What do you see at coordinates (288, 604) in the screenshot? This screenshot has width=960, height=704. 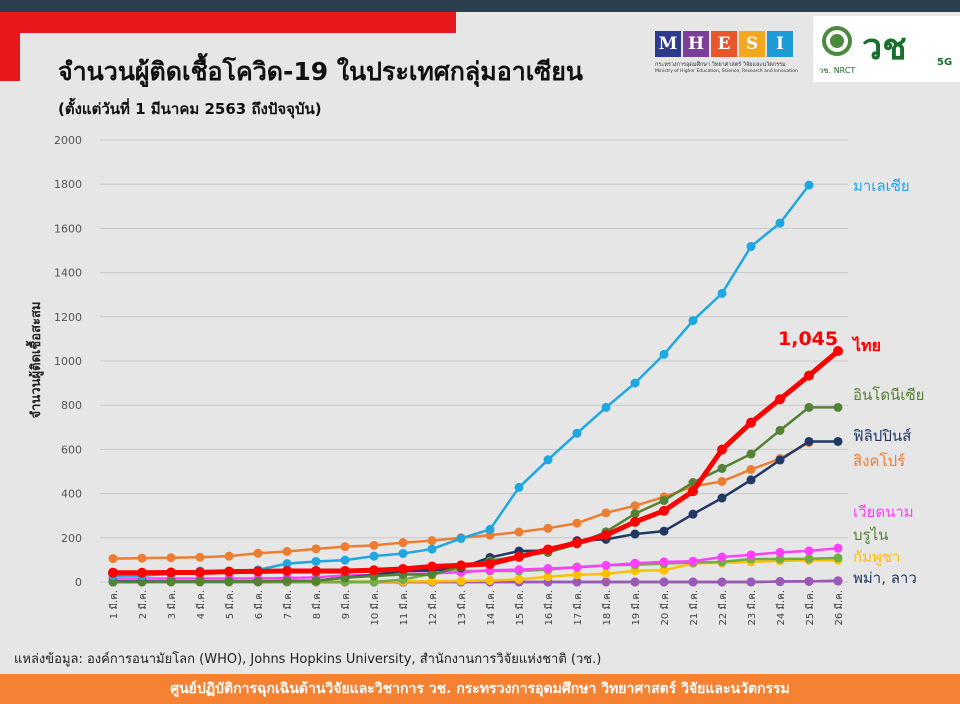 I see `x-tick-label: 7 มี.ค.` at bounding box center [288, 604].